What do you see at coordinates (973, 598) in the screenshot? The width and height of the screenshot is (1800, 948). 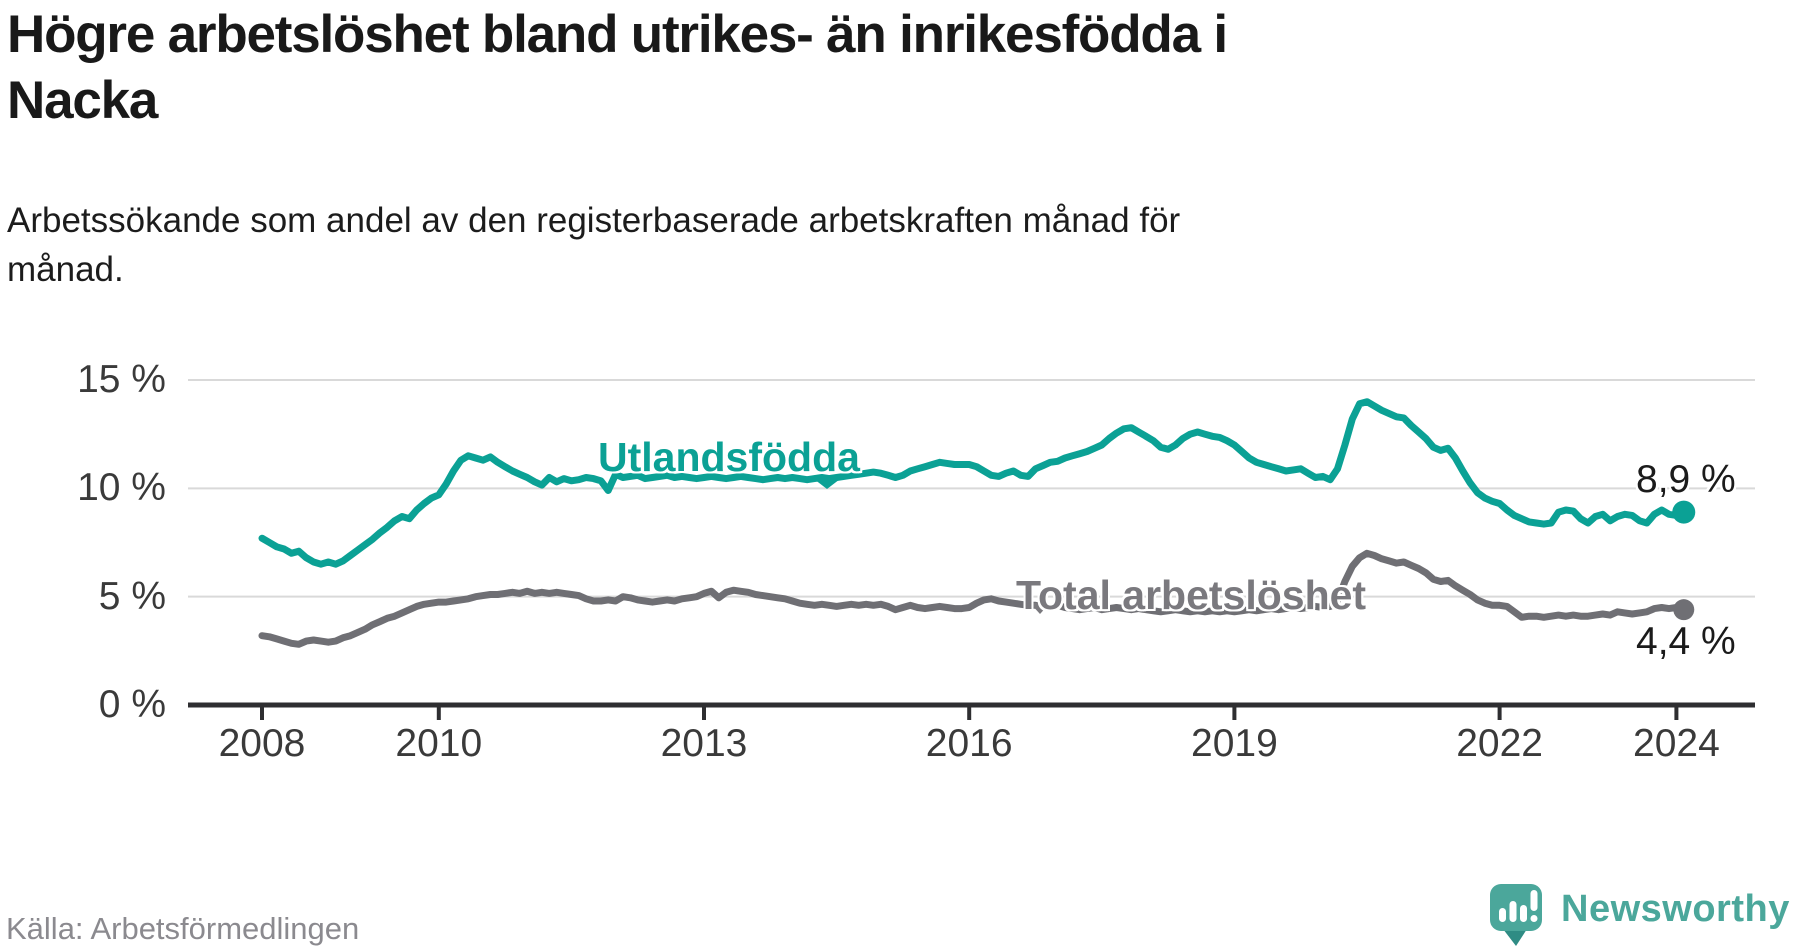 I see `line-total` at bounding box center [973, 598].